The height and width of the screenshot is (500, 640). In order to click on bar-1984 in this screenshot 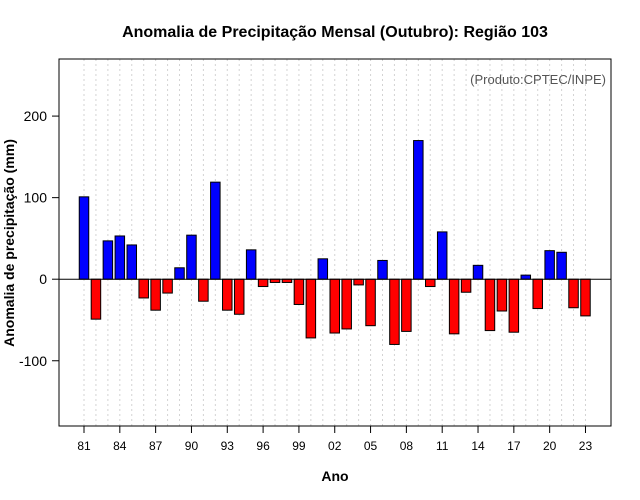, I will do `click(120, 257)`.